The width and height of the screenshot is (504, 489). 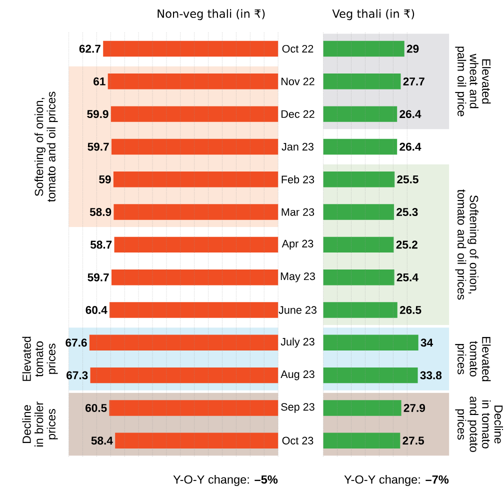 I want to click on data-label: 59, so click(x=105, y=179).